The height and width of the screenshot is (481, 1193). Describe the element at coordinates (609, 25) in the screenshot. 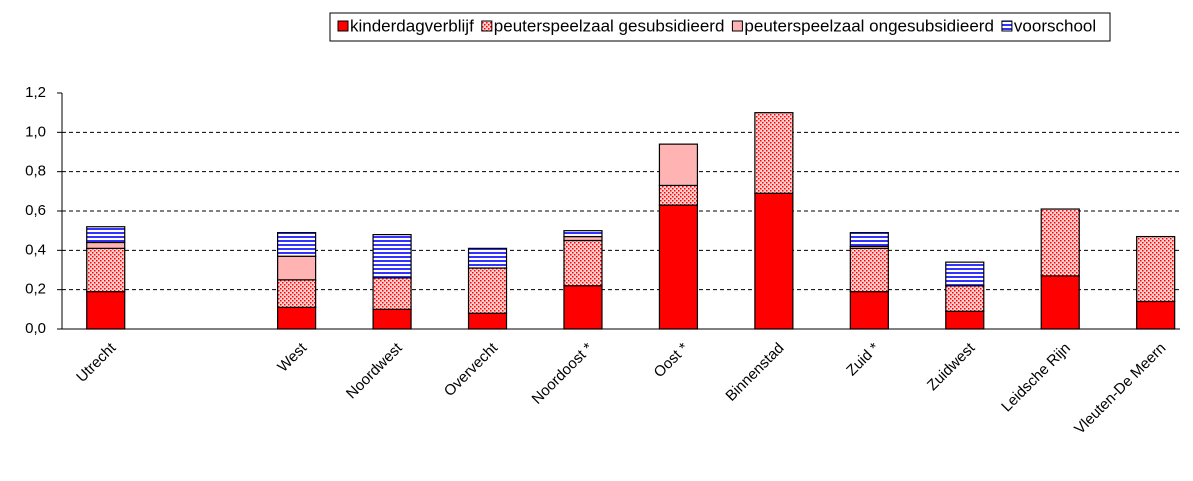

I see `legend-label: peuterspeelzaal gesubsidieerd` at that location.